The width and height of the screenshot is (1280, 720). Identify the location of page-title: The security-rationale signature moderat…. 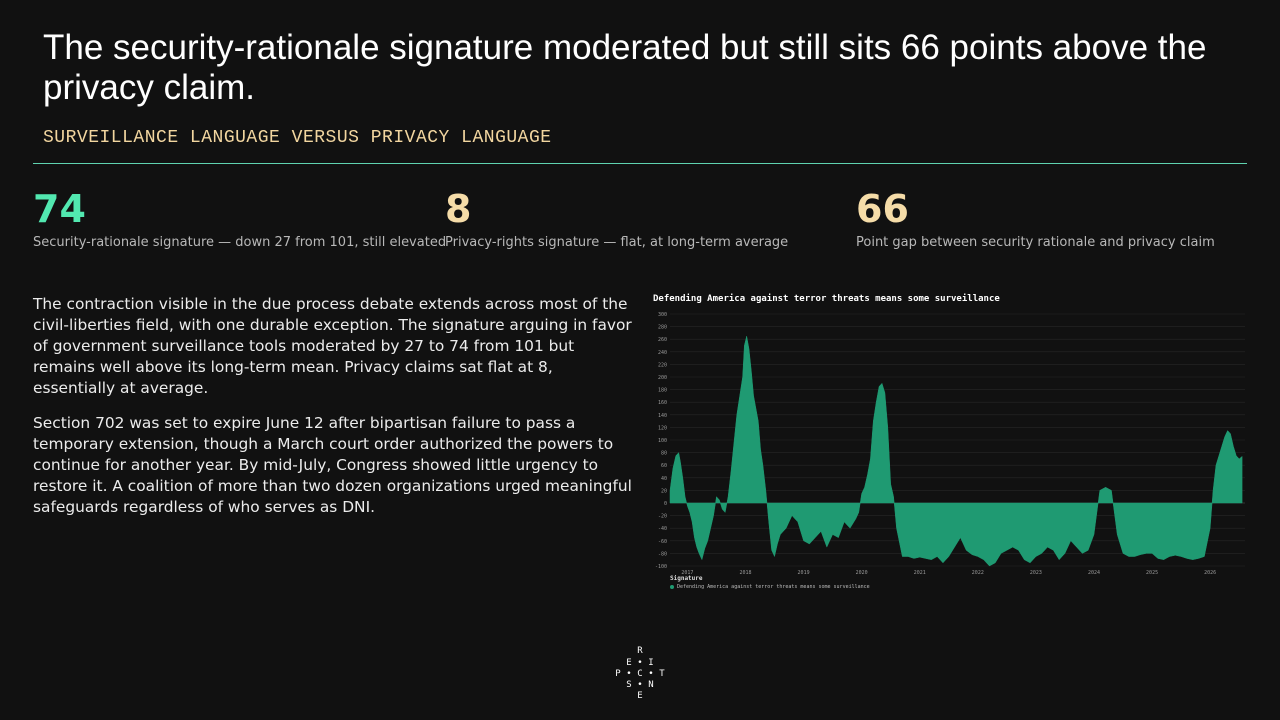
(625, 67).